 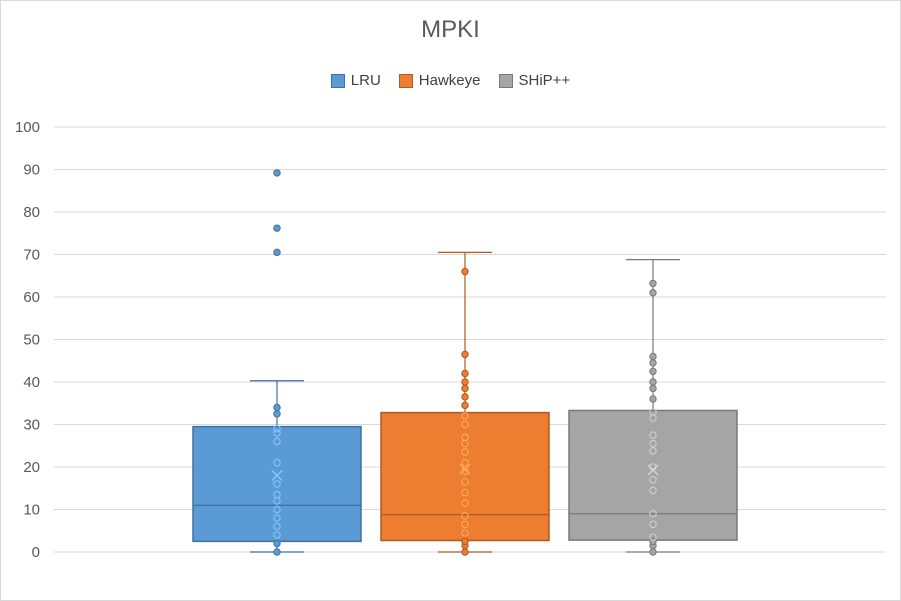 What do you see at coordinates (27, 127) in the screenshot?
I see `y-tick-label: 100` at bounding box center [27, 127].